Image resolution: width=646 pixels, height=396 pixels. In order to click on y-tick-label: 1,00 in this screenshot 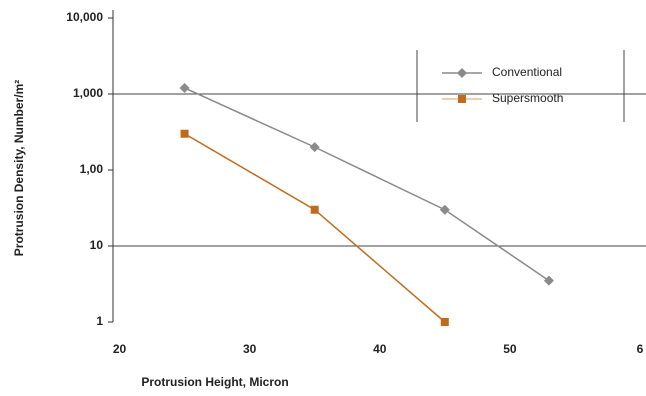, I will do `click(92, 169)`.